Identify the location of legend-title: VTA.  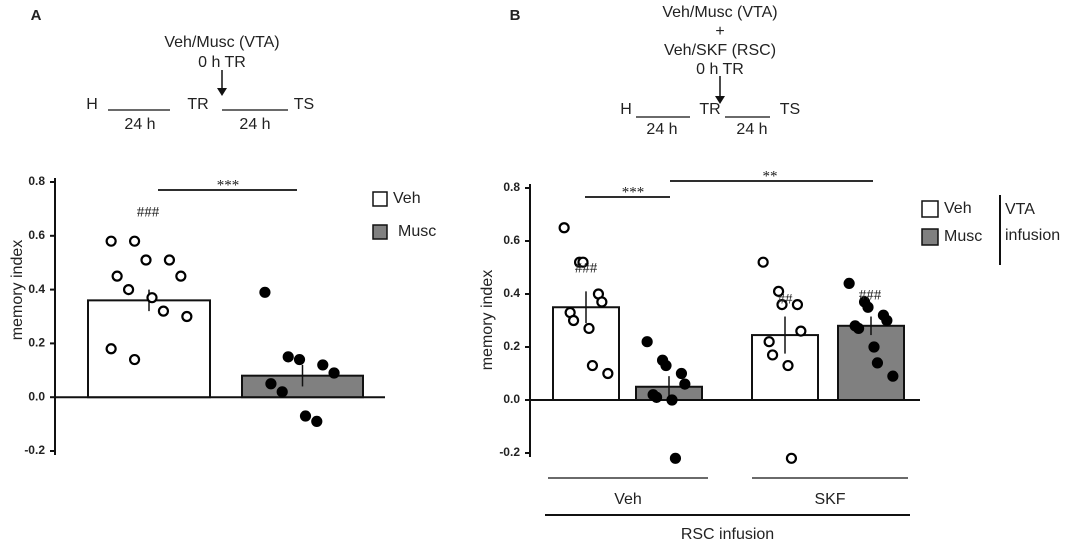
(1020, 209).